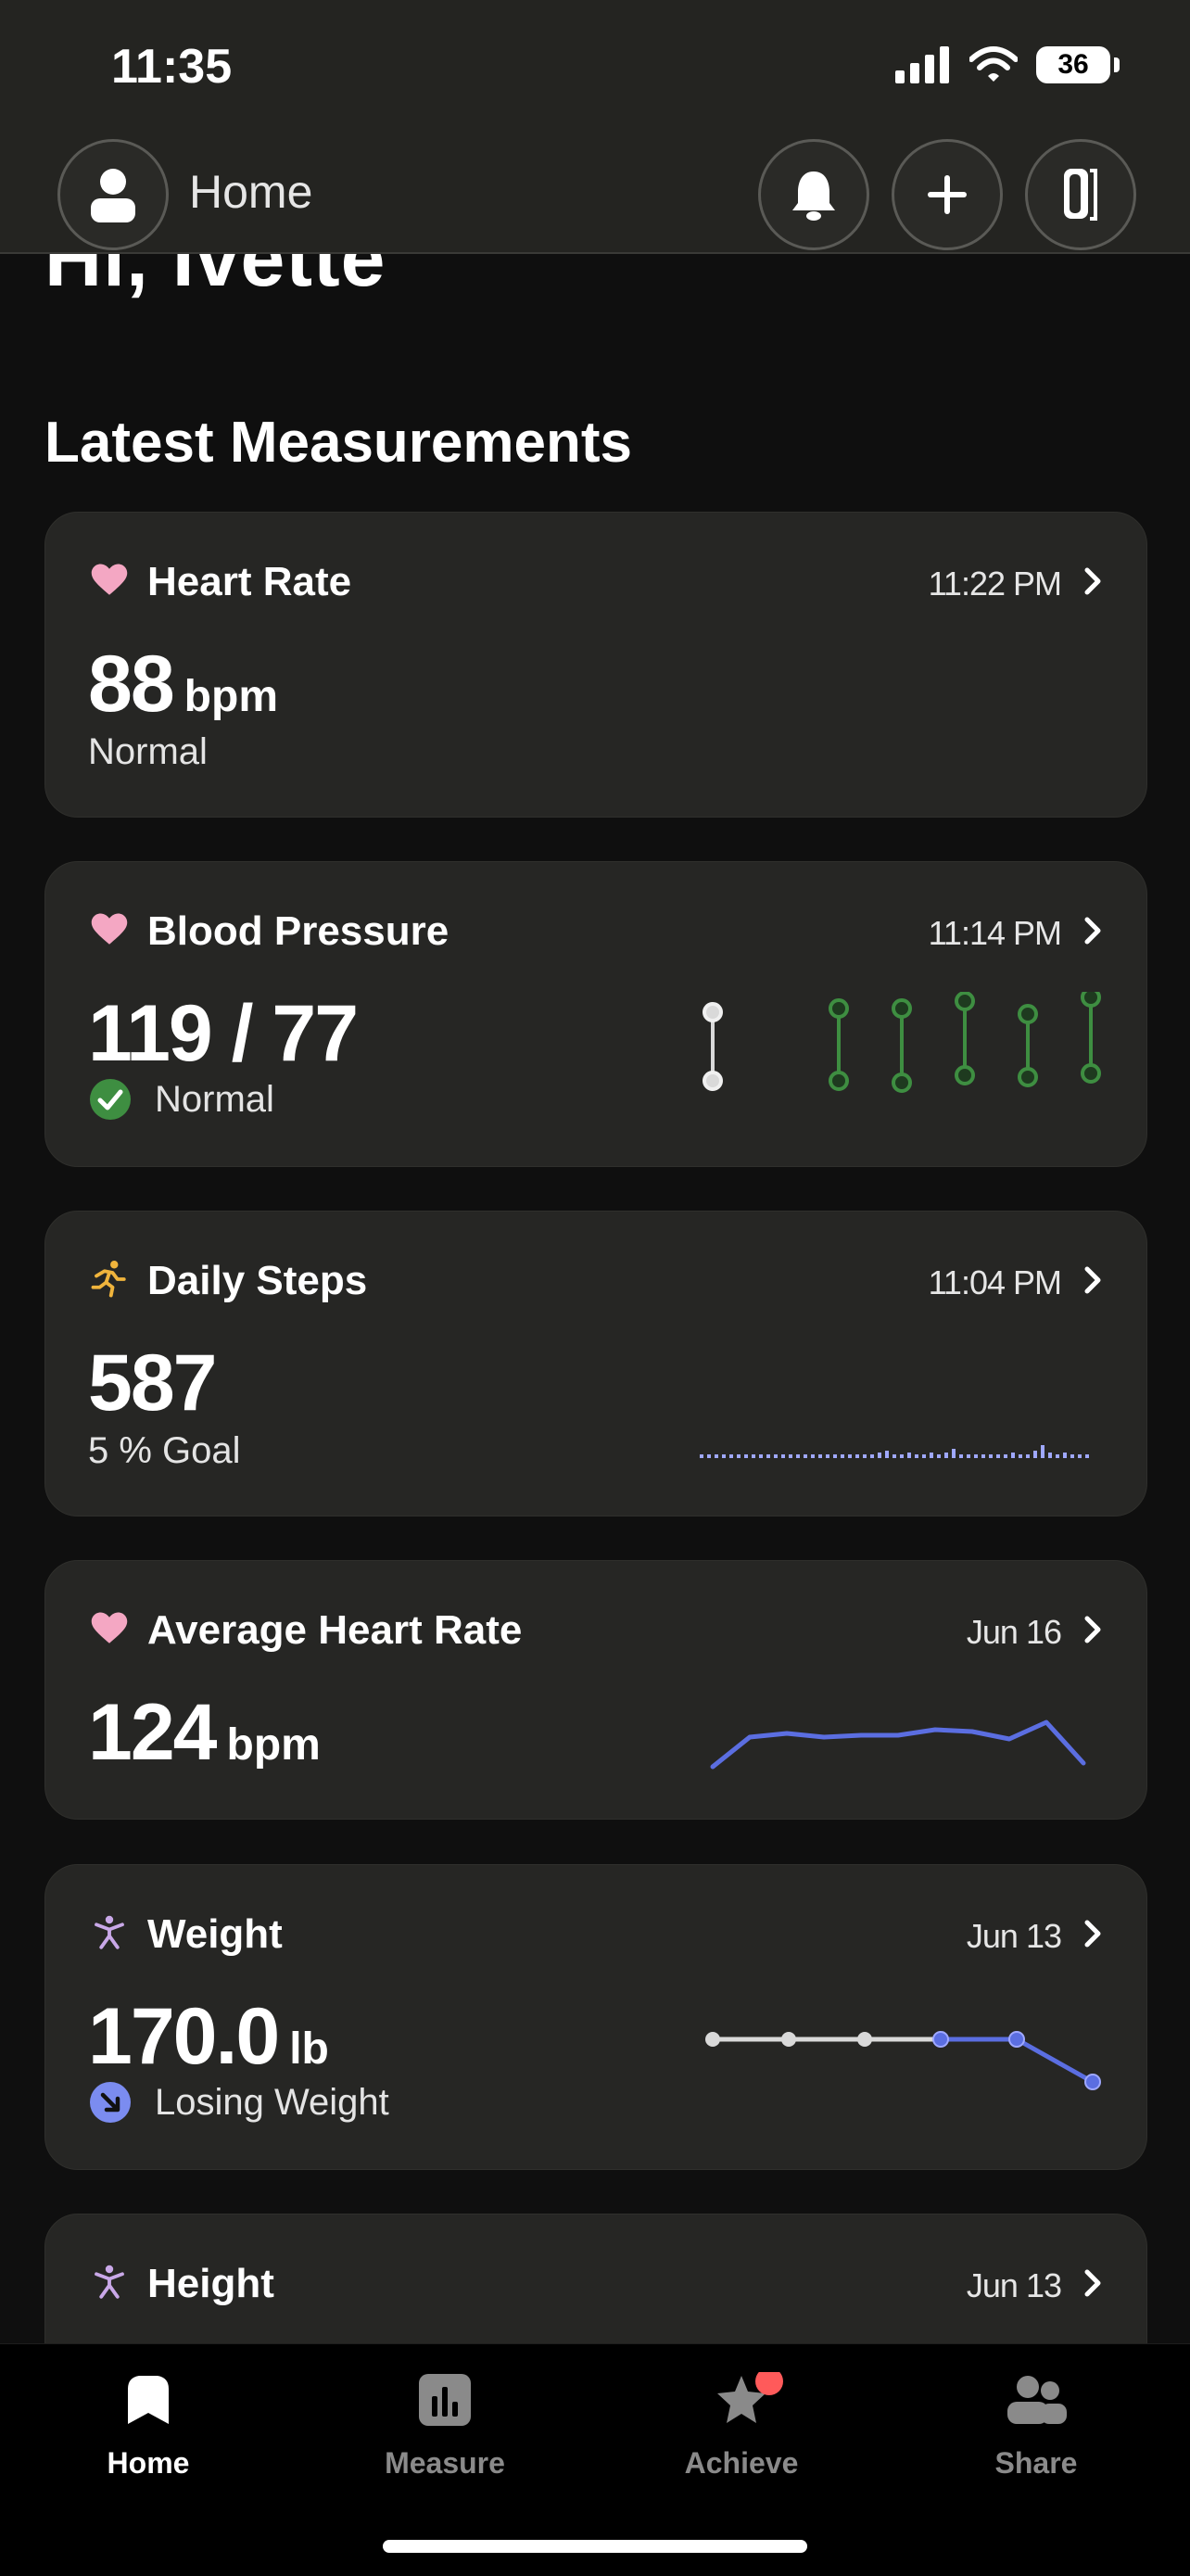 The image size is (1190, 2576). I want to click on battery-icon: 36, so click(1078, 64).